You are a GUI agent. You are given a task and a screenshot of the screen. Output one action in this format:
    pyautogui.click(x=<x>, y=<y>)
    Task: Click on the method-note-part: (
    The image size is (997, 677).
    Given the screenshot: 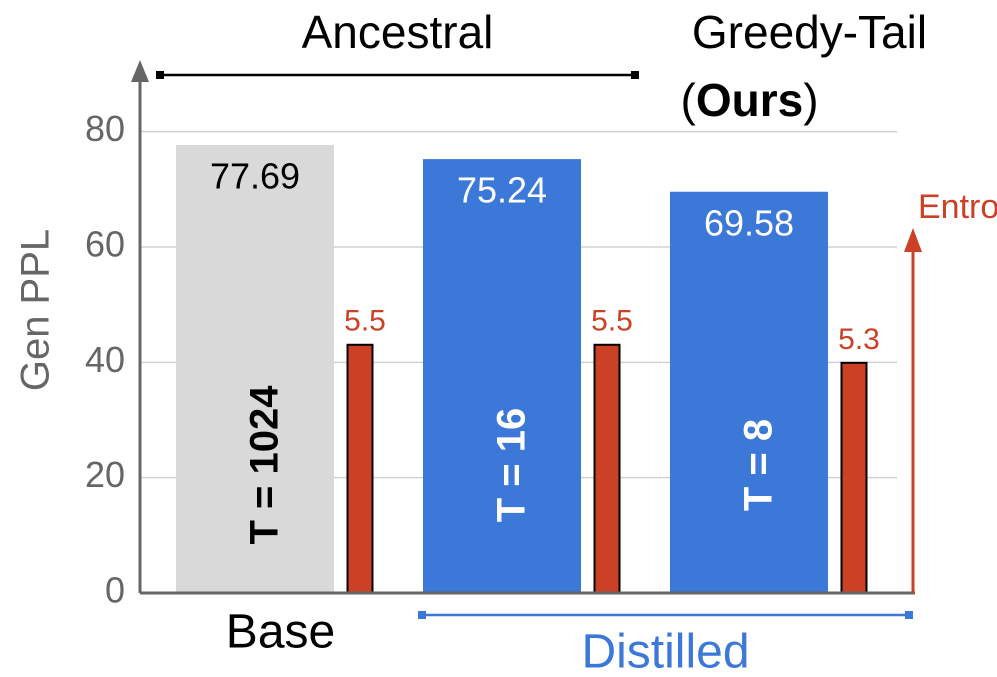 What is the action you would take?
    pyautogui.click(x=688, y=100)
    